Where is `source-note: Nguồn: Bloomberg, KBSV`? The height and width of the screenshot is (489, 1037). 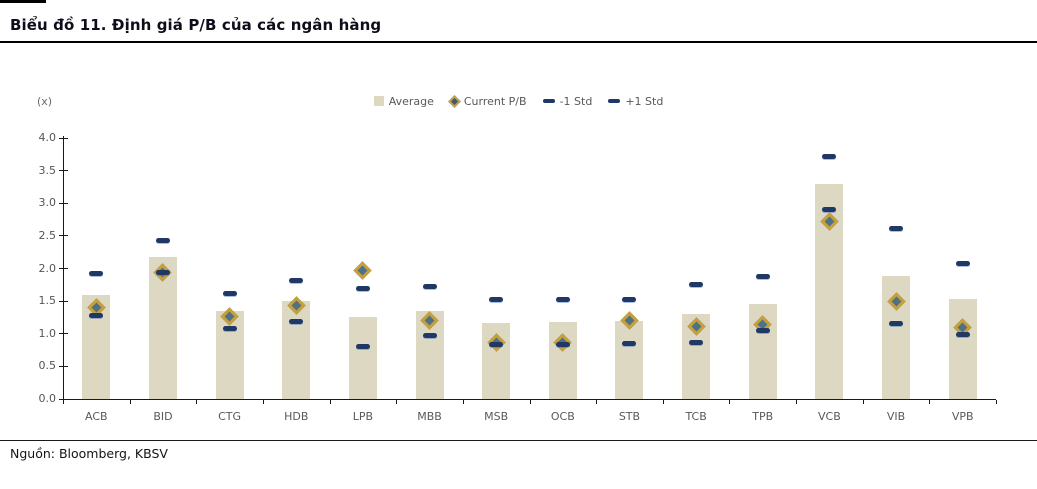 source-note: Nguồn: Bloomberg, KBSV is located at coordinates (89, 453).